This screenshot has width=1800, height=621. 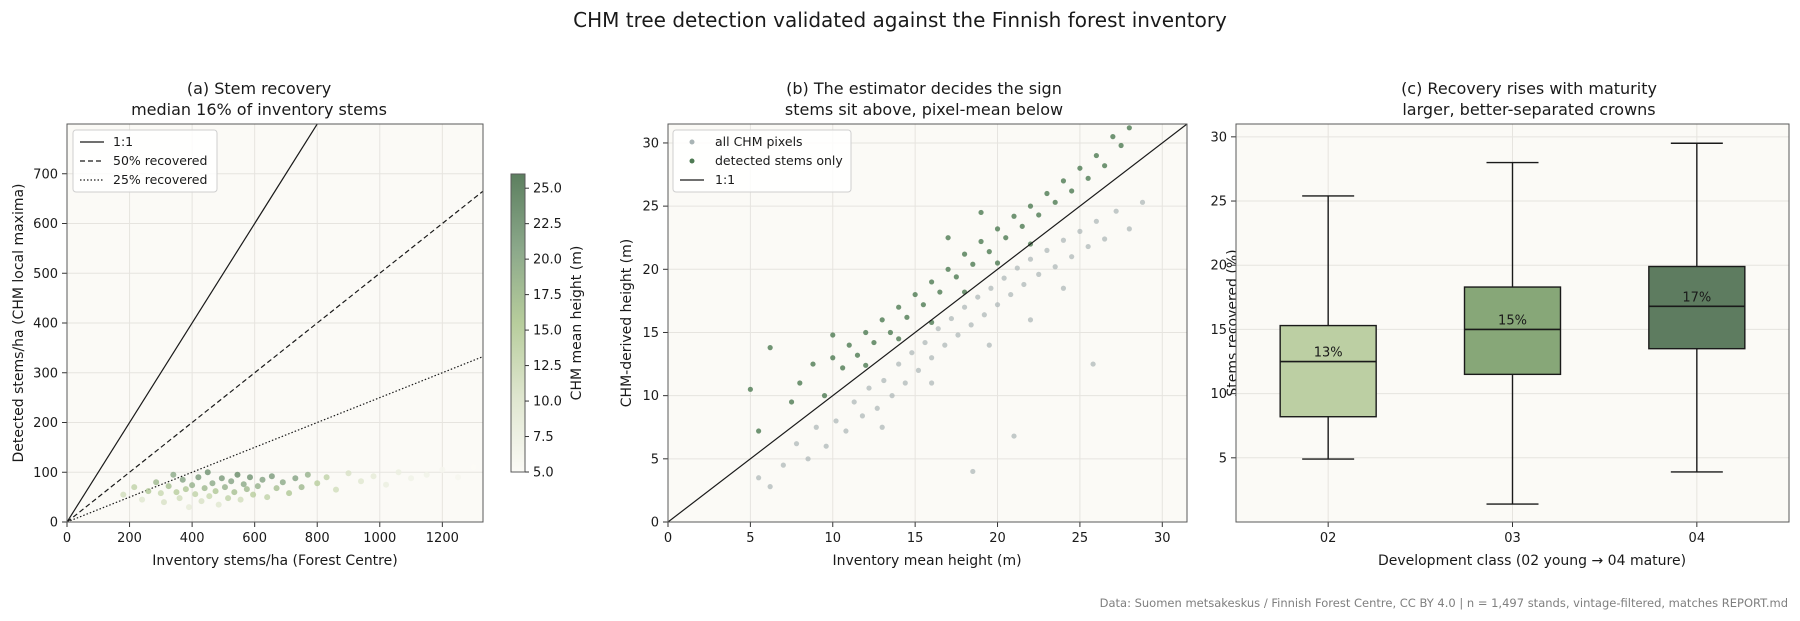 I want to click on panel-a-xtick-label: 200, so click(x=129, y=538).